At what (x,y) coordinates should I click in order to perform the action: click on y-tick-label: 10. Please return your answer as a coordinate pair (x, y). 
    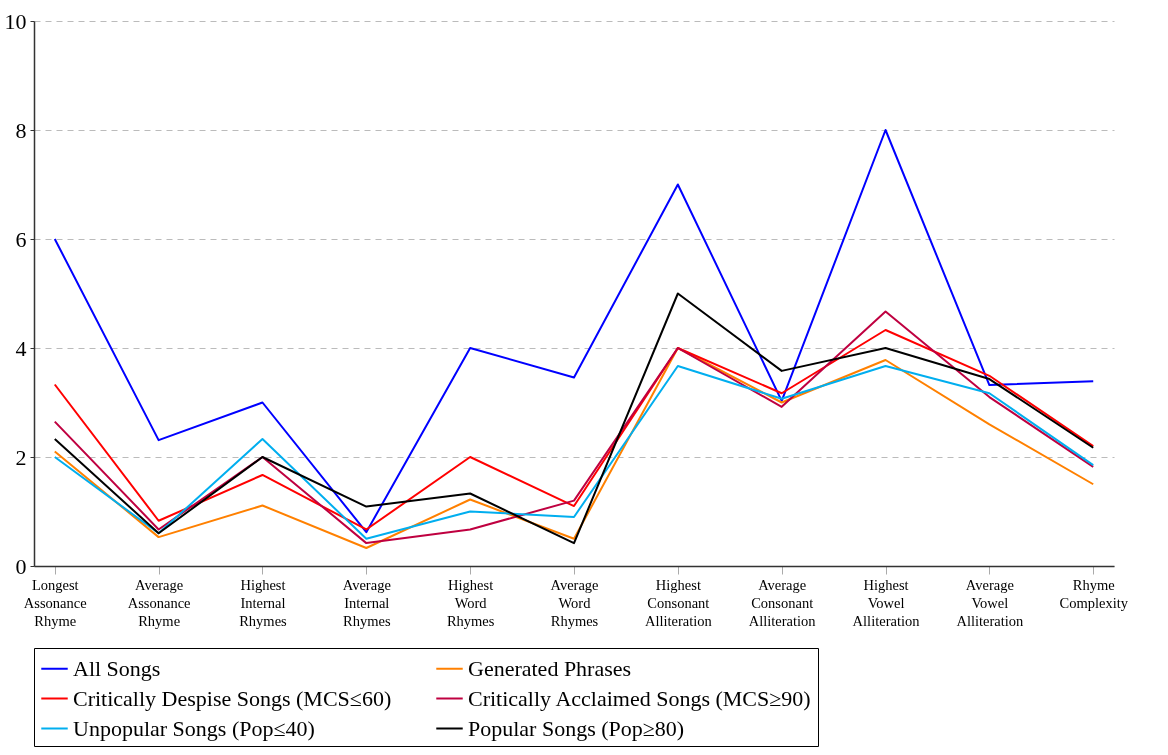
    Looking at the image, I should click on (15, 21).